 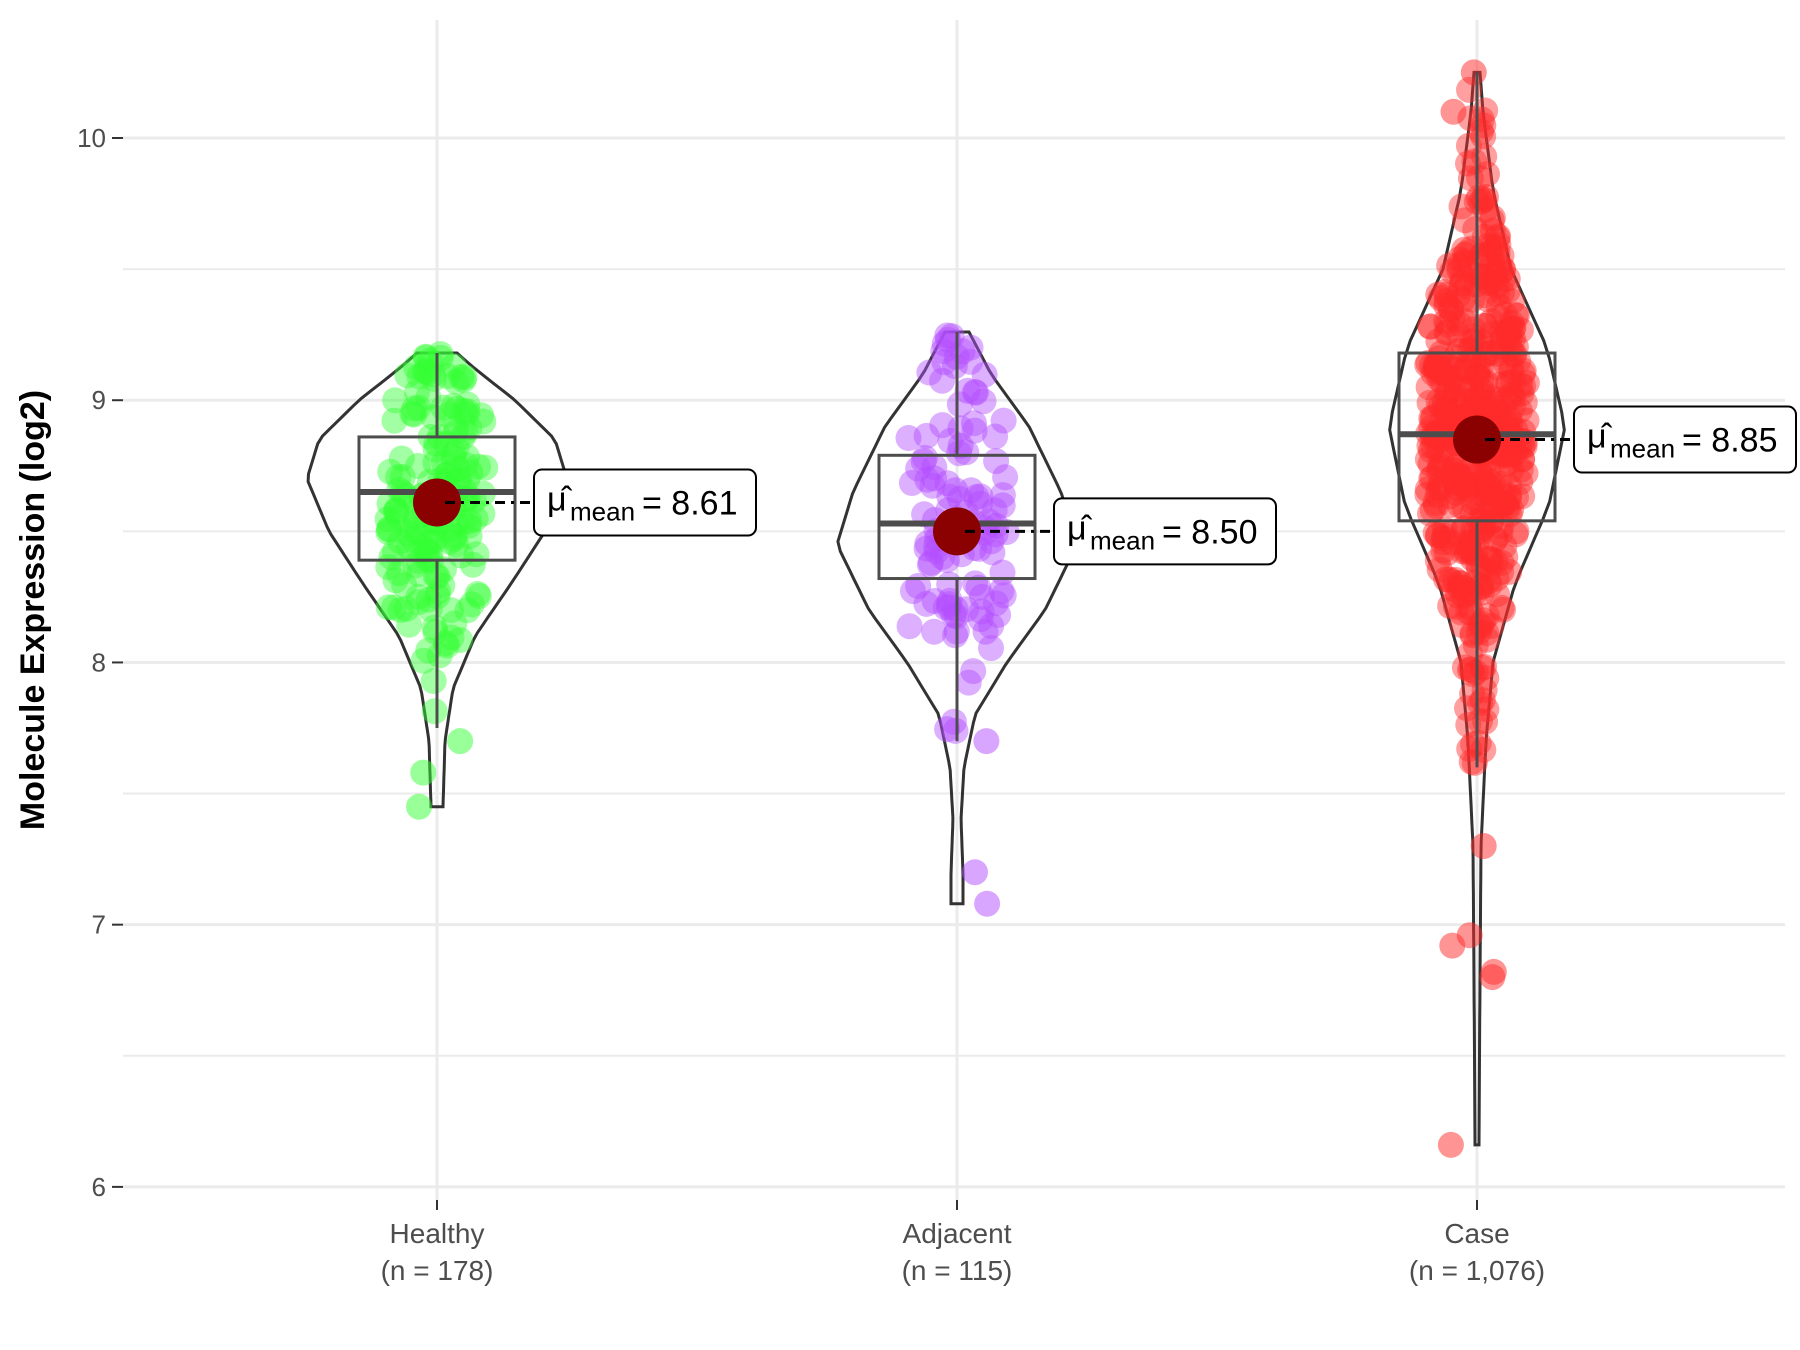 What do you see at coordinates (957, 618) in the screenshot?
I see `violin-adjacent` at bounding box center [957, 618].